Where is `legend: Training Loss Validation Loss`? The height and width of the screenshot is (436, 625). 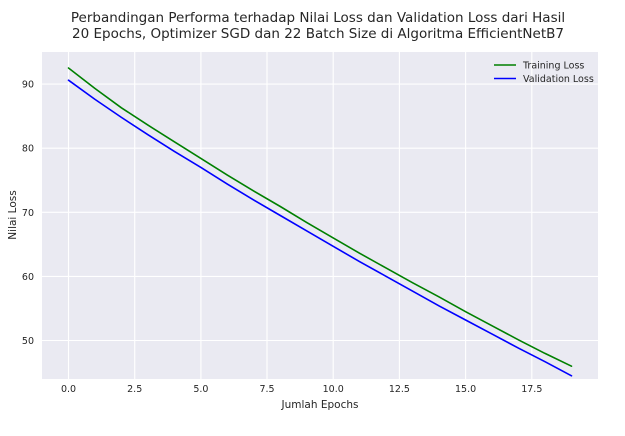 legend: Training Loss Validation Loss is located at coordinates (544, 73).